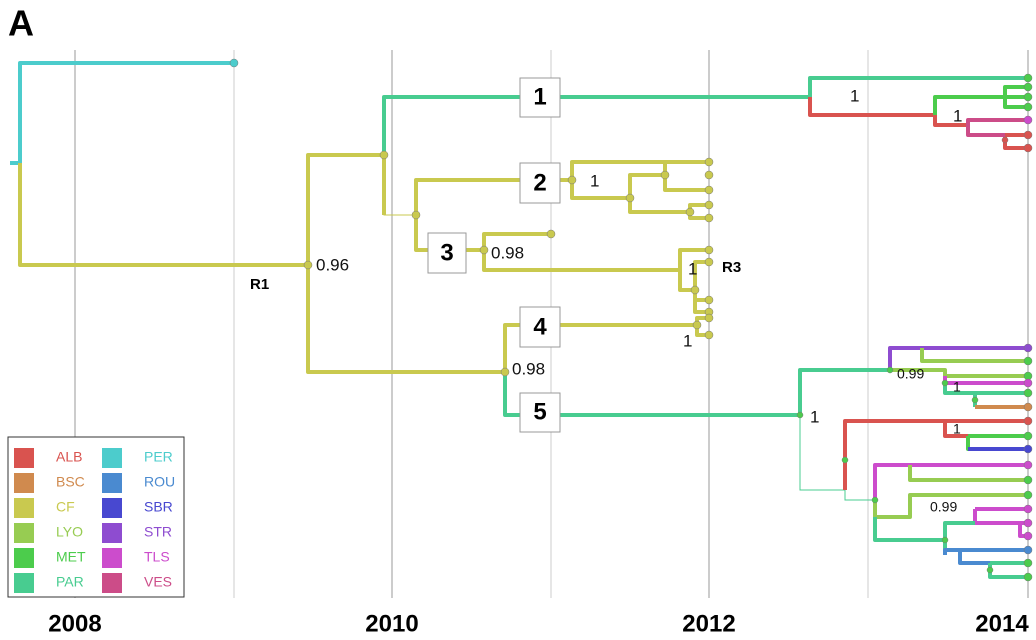 The image size is (1036, 640). What do you see at coordinates (70, 582) in the screenshot?
I see `legend-label: PAR` at bounding box center [70, 582].